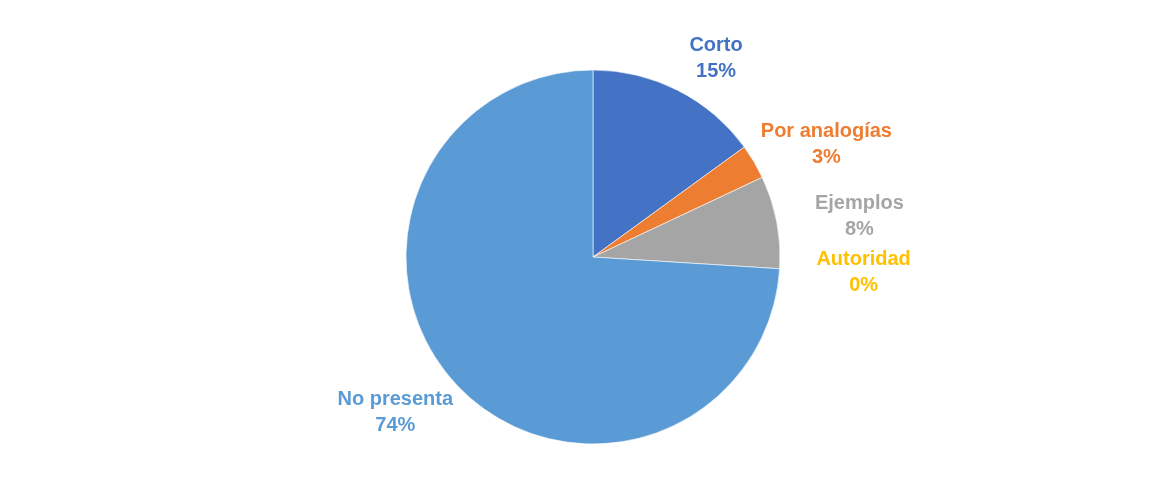  What do you see at coordinates (716, 44) in the screenshot?
I see `slice-label: Corto` at bounding box center [716, 44].